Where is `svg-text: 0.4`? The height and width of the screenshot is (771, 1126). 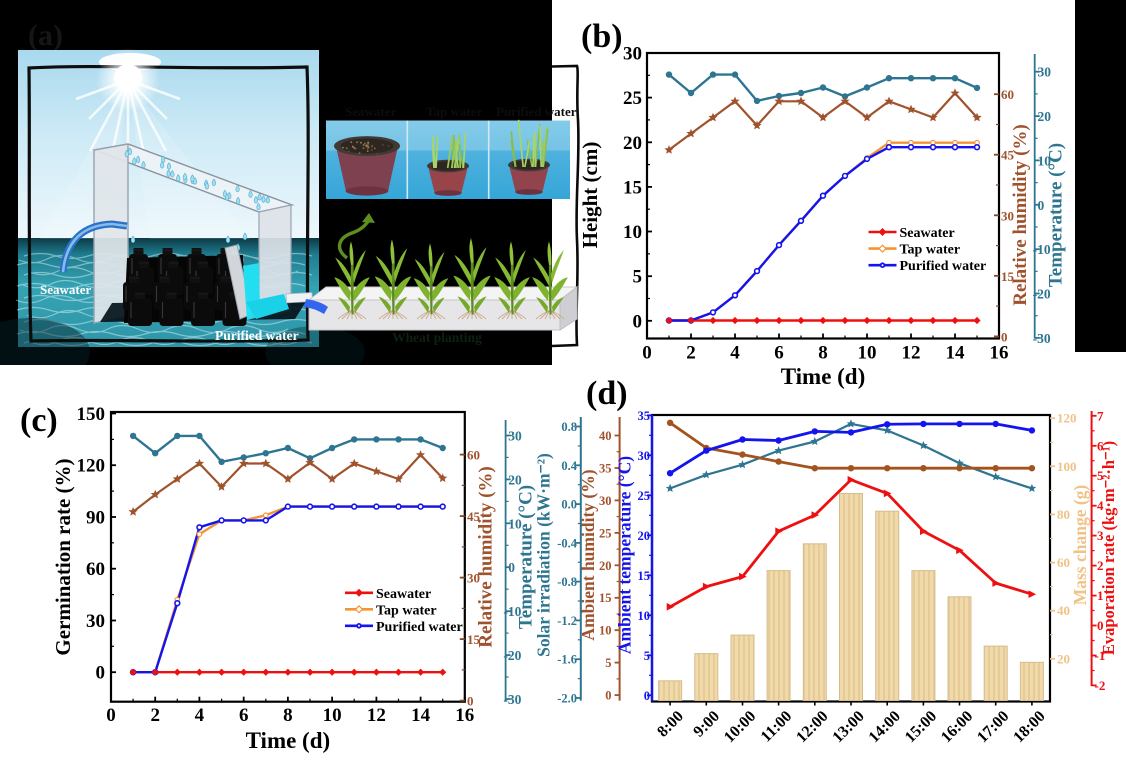 svg-text: 0.4 is located at coordinates (569, 466).